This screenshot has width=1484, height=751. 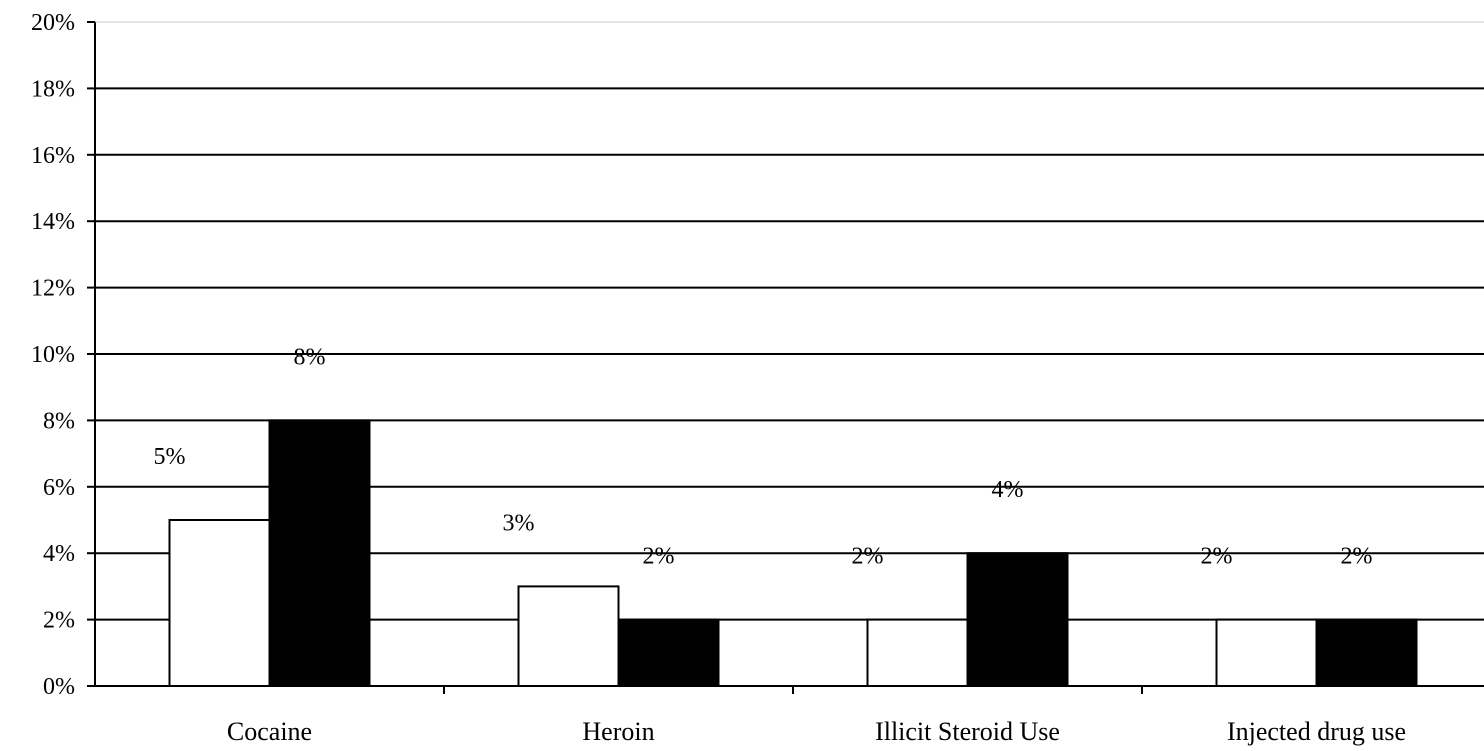 What do you see at coordinates (1008, 490) in the screenshot?
I see `data-label: 4%` at bounding box center [1008, 490].